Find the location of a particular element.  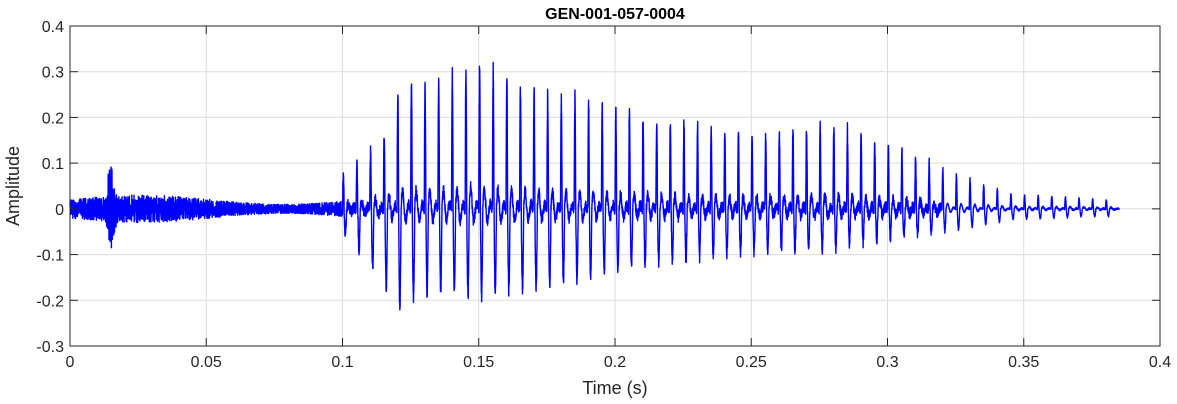

x-tick-label: 0.3 is located at coordinates (887, 362).